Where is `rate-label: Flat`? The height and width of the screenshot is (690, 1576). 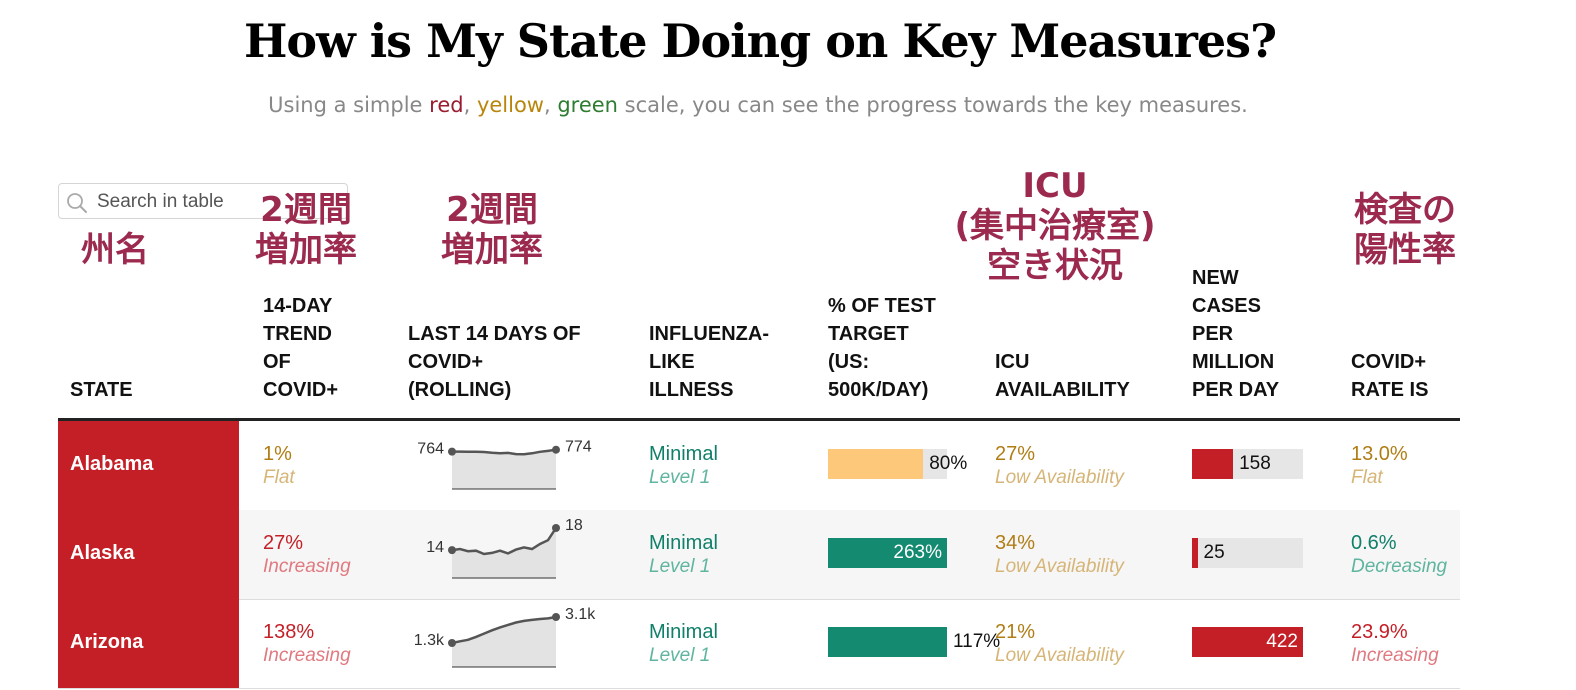
rate-label: Flat is located at coordinates (1367, 477).